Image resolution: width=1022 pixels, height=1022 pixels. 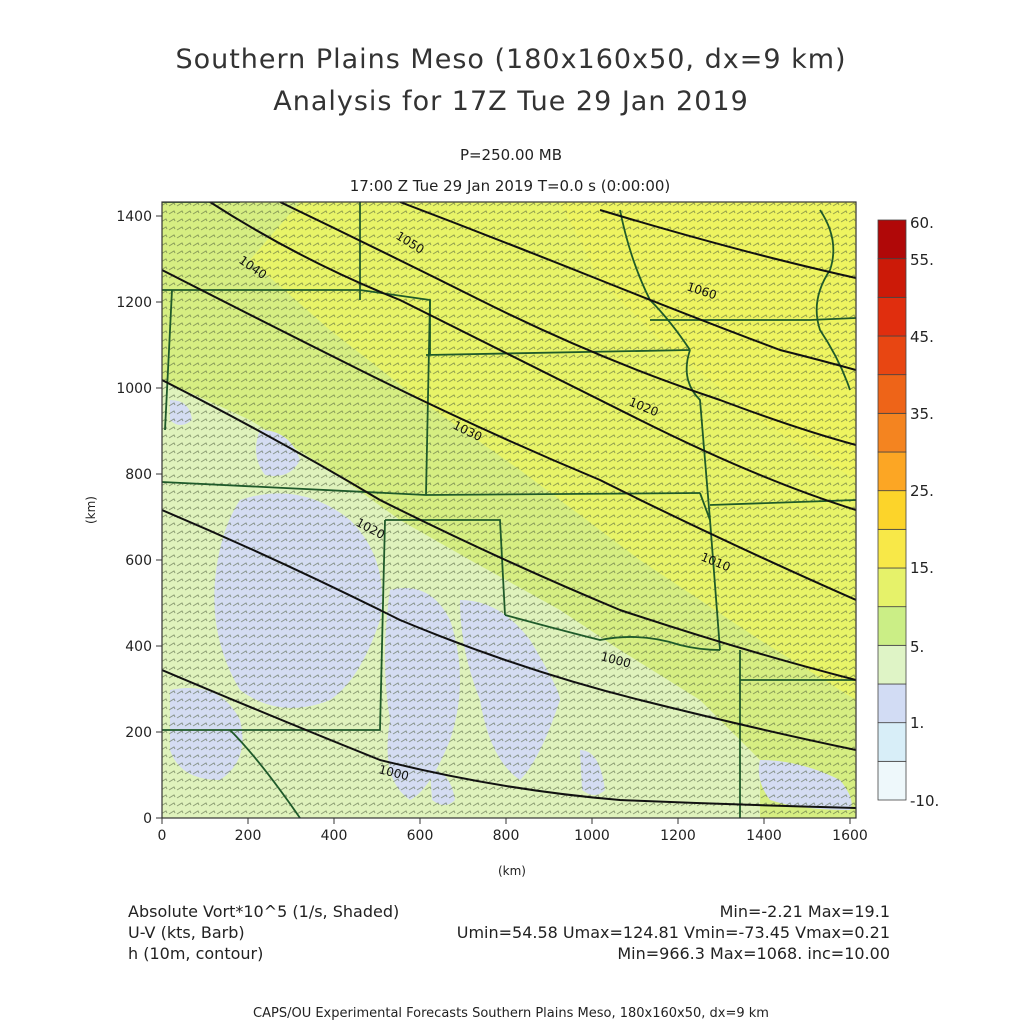 What do you see at coordinates (159, 517) in the screenshot?
I see `y-ticks` at bounding box center [159, 517].